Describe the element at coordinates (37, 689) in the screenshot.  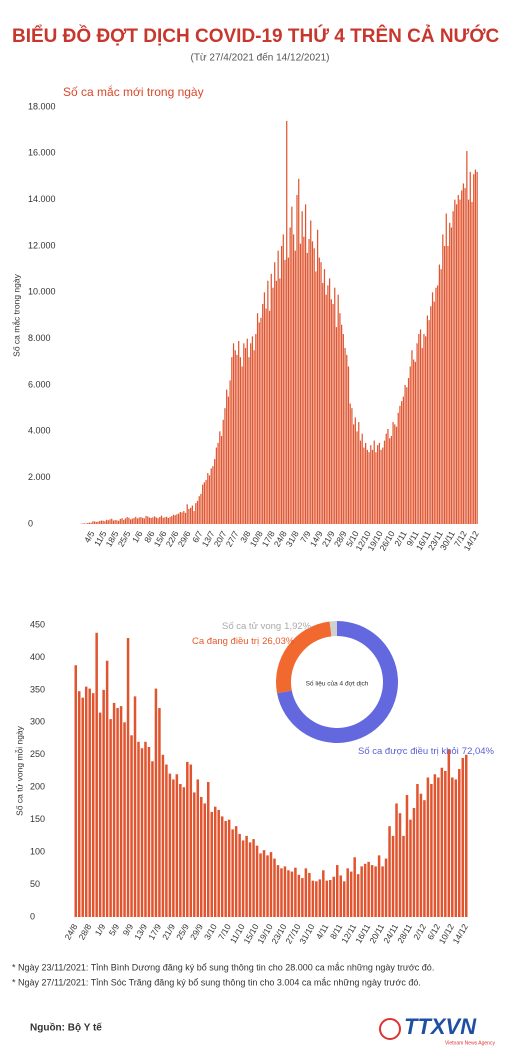
I see `y-tick-label: 350` at that location.